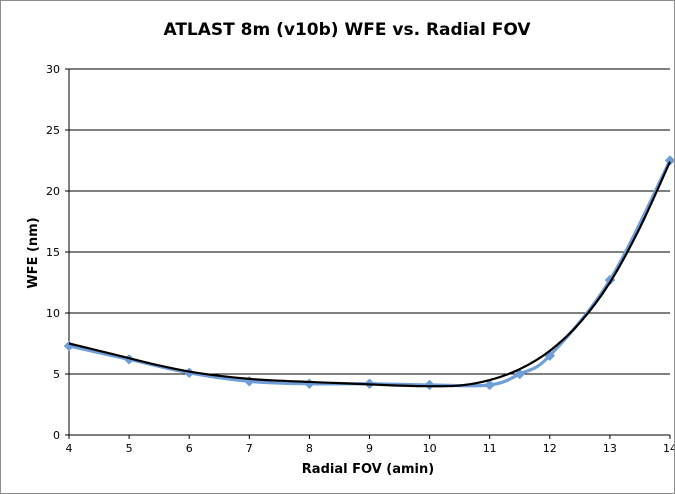 This screenshot has height=494, width=675. Describe the element at coordinates (249, 448) in the screenshot. I see `x-tick-label: 7` at that location.